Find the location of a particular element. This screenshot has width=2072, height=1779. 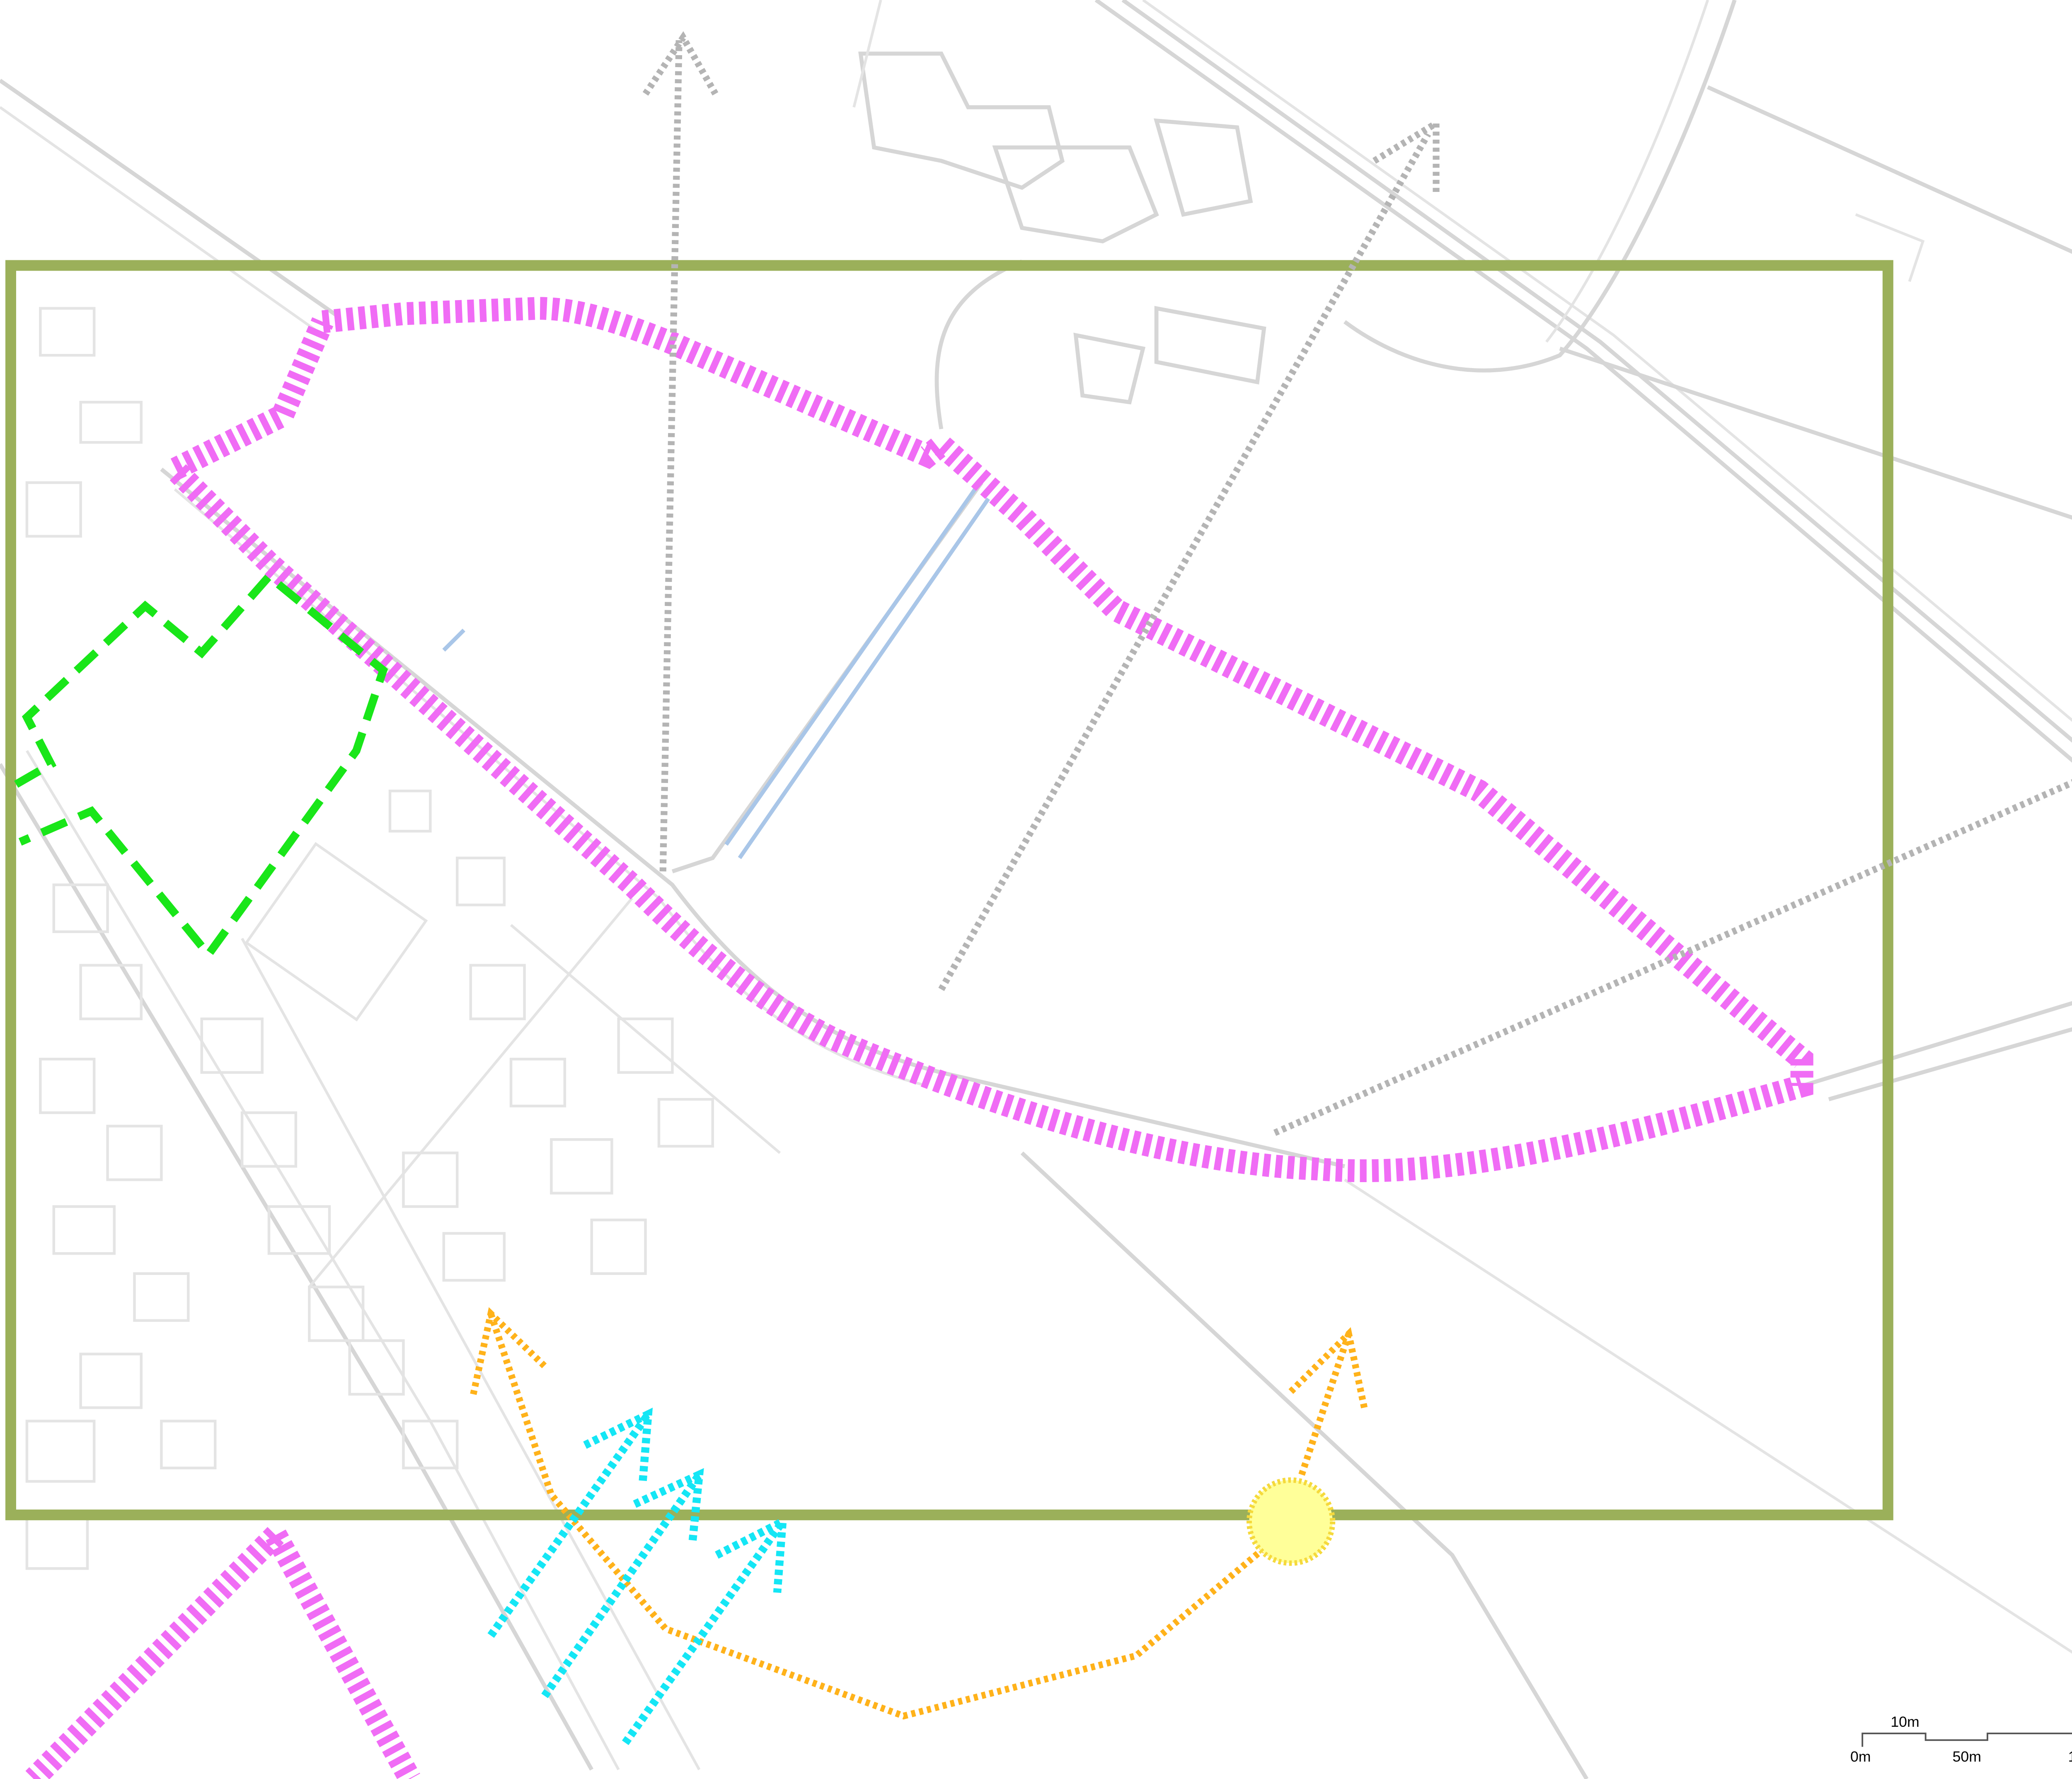

walking-route-south is located at coordinates (222, 1653).